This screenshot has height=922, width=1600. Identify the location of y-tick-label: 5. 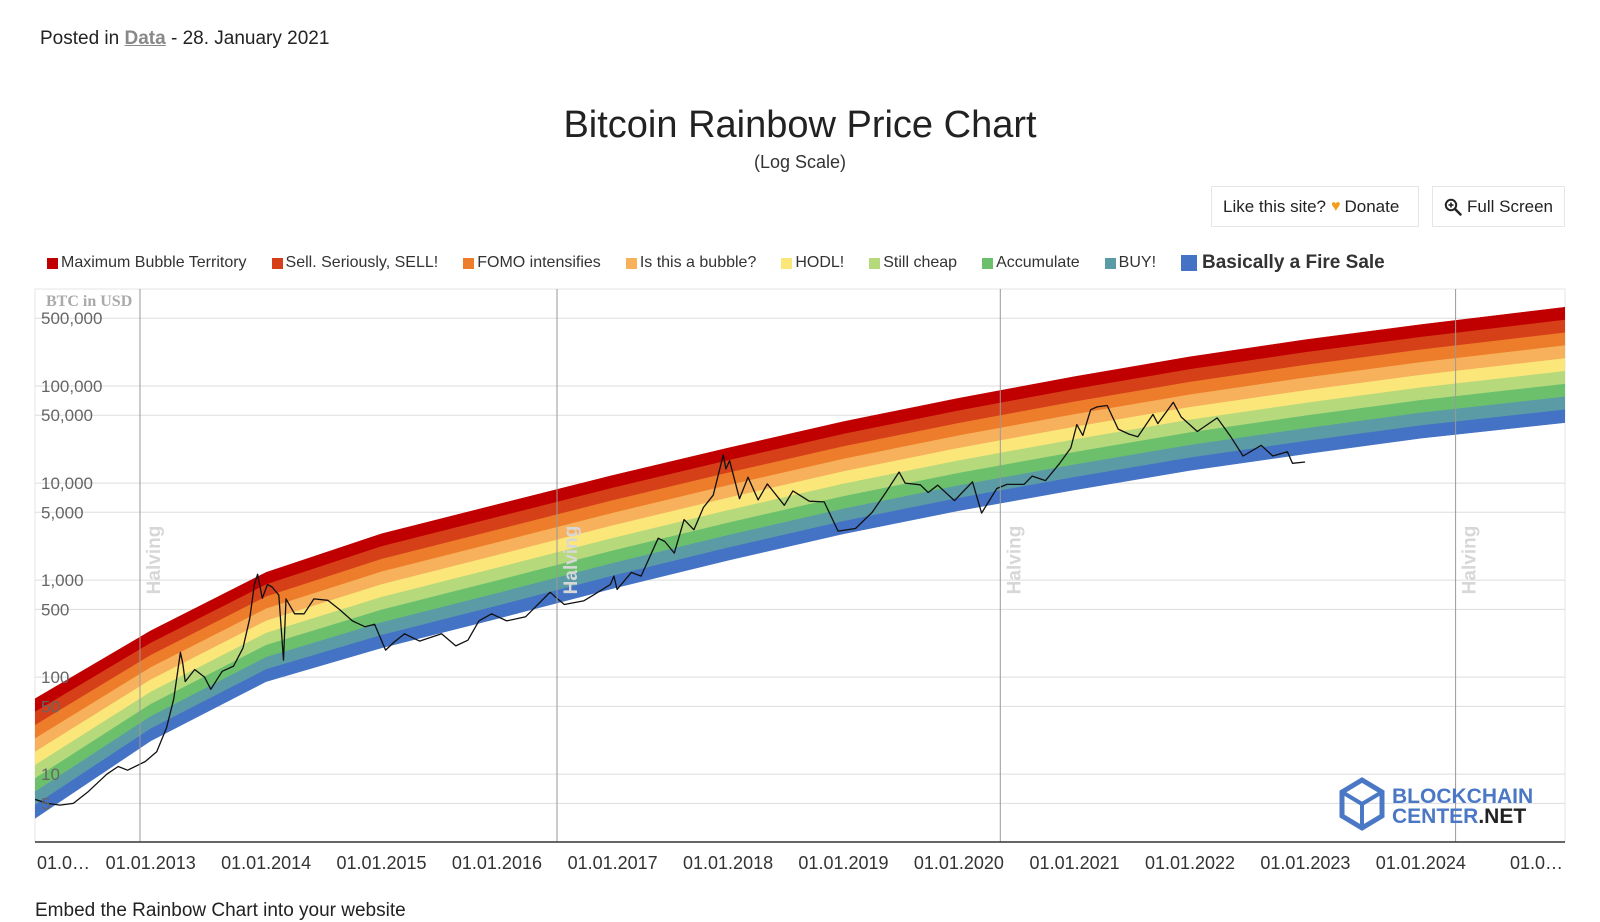
(45, 803).